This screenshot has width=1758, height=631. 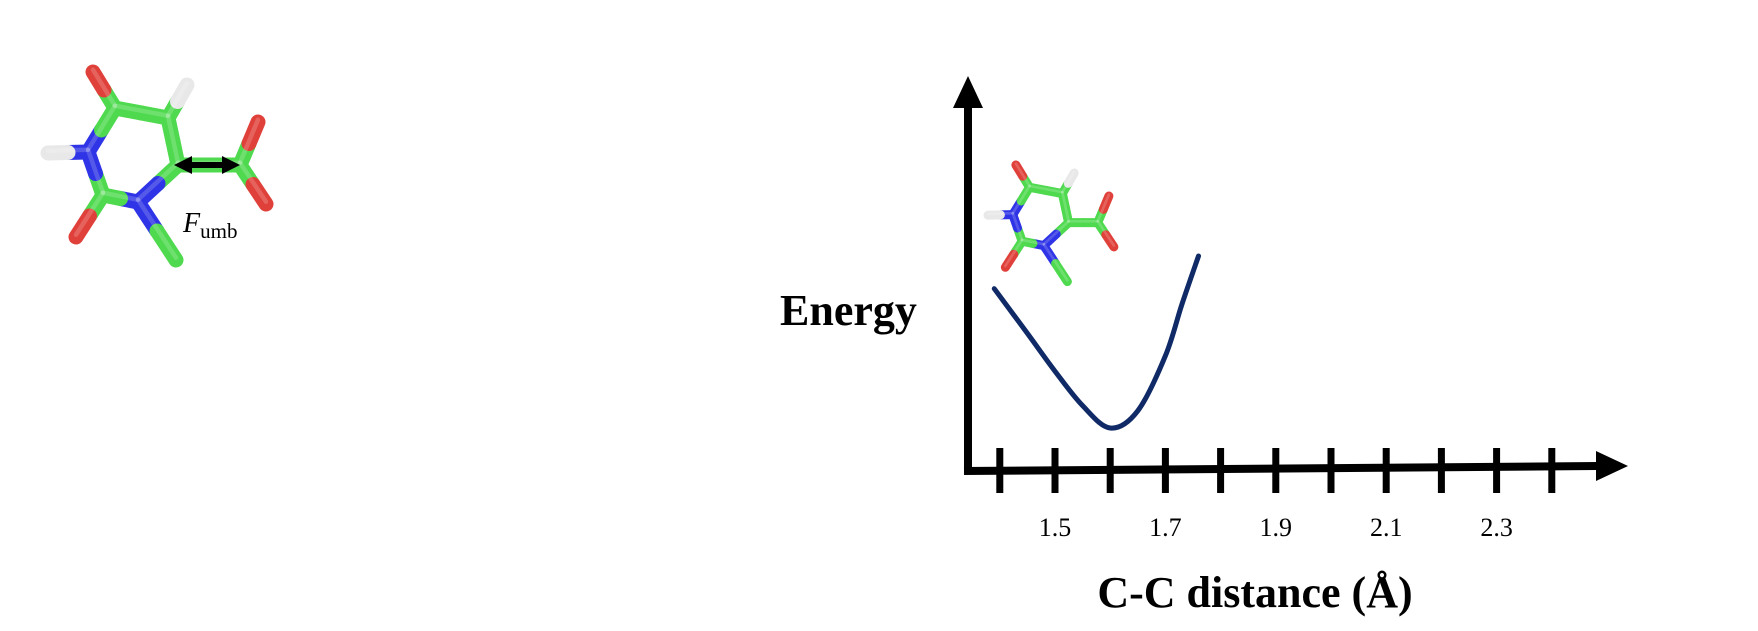 I want to click on x-tick-label: 1.5, so click(x=1055, y=527).